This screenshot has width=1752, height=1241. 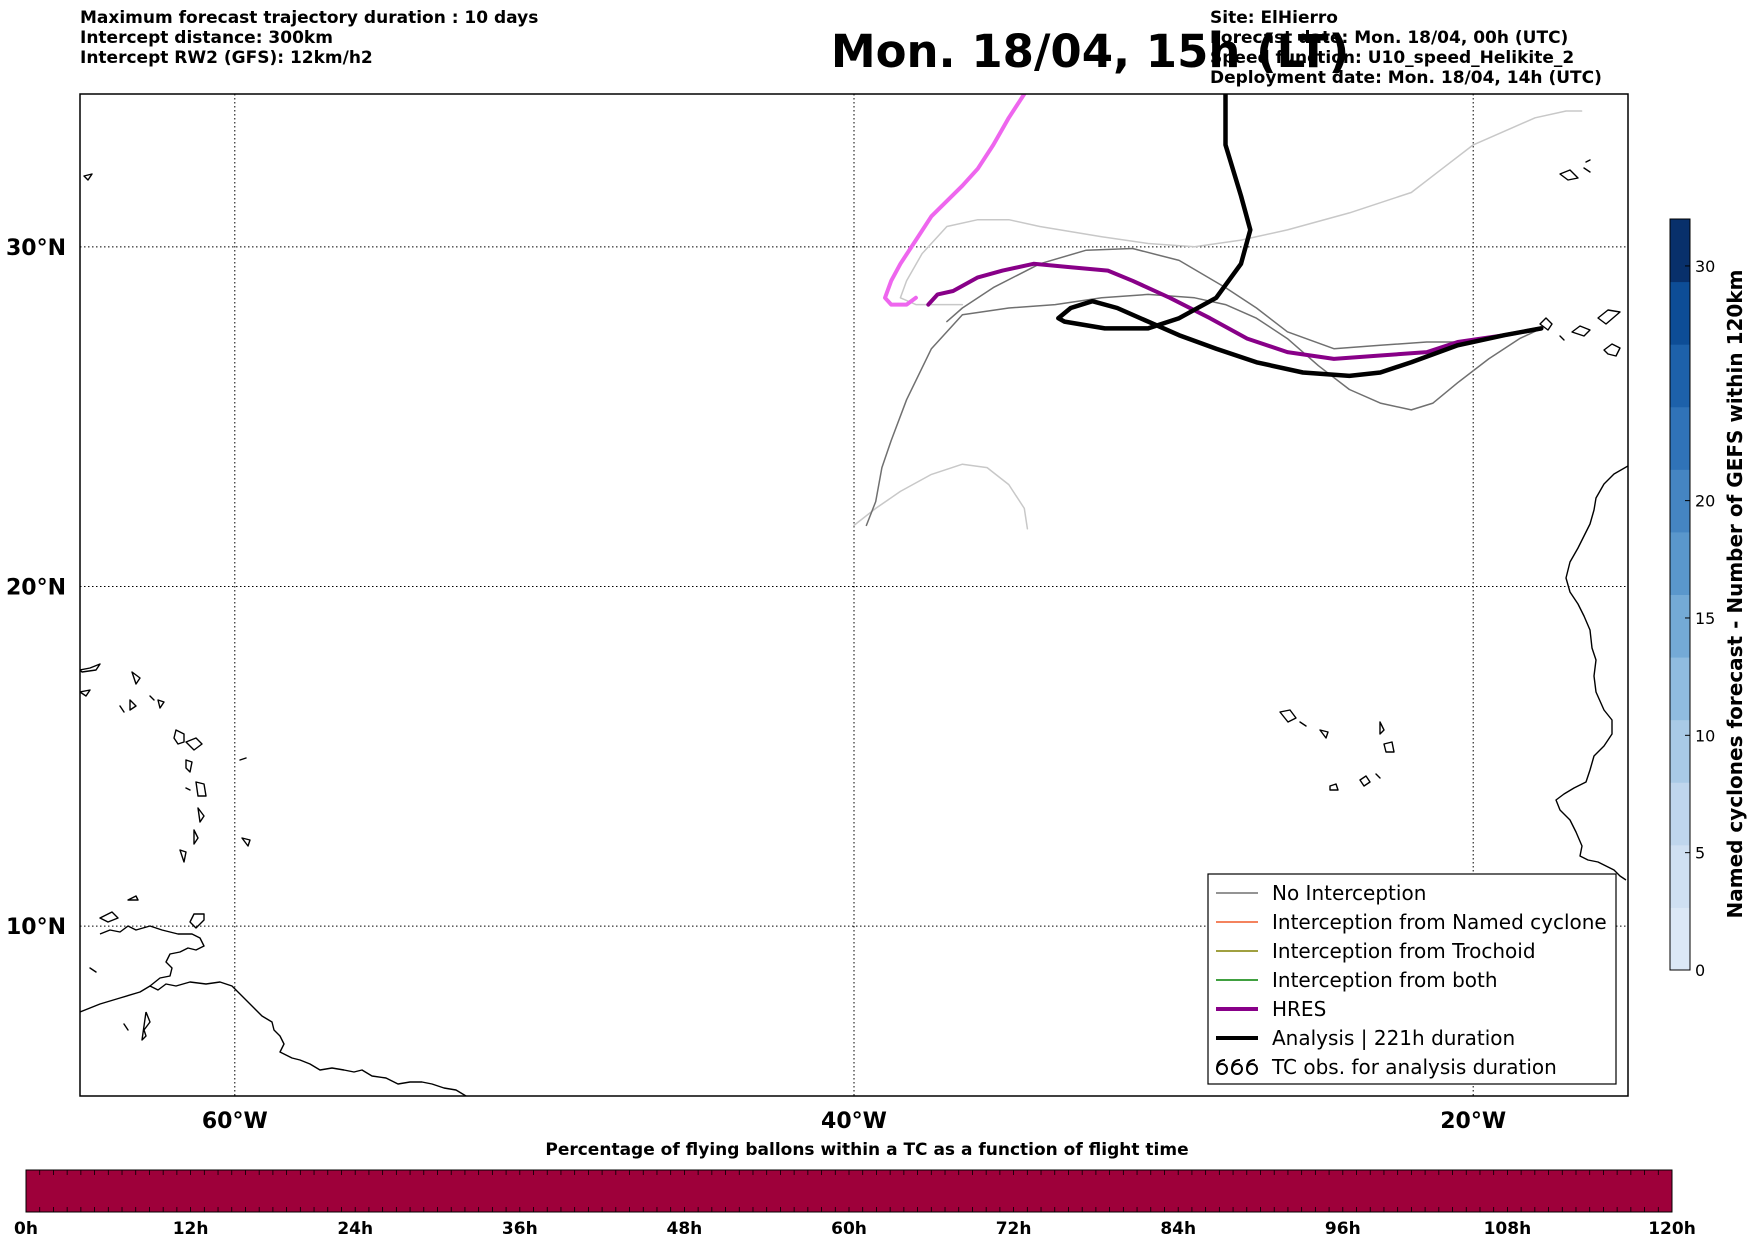 I want to click on legend-label: Interception from both, so click(x=1385, y=980).